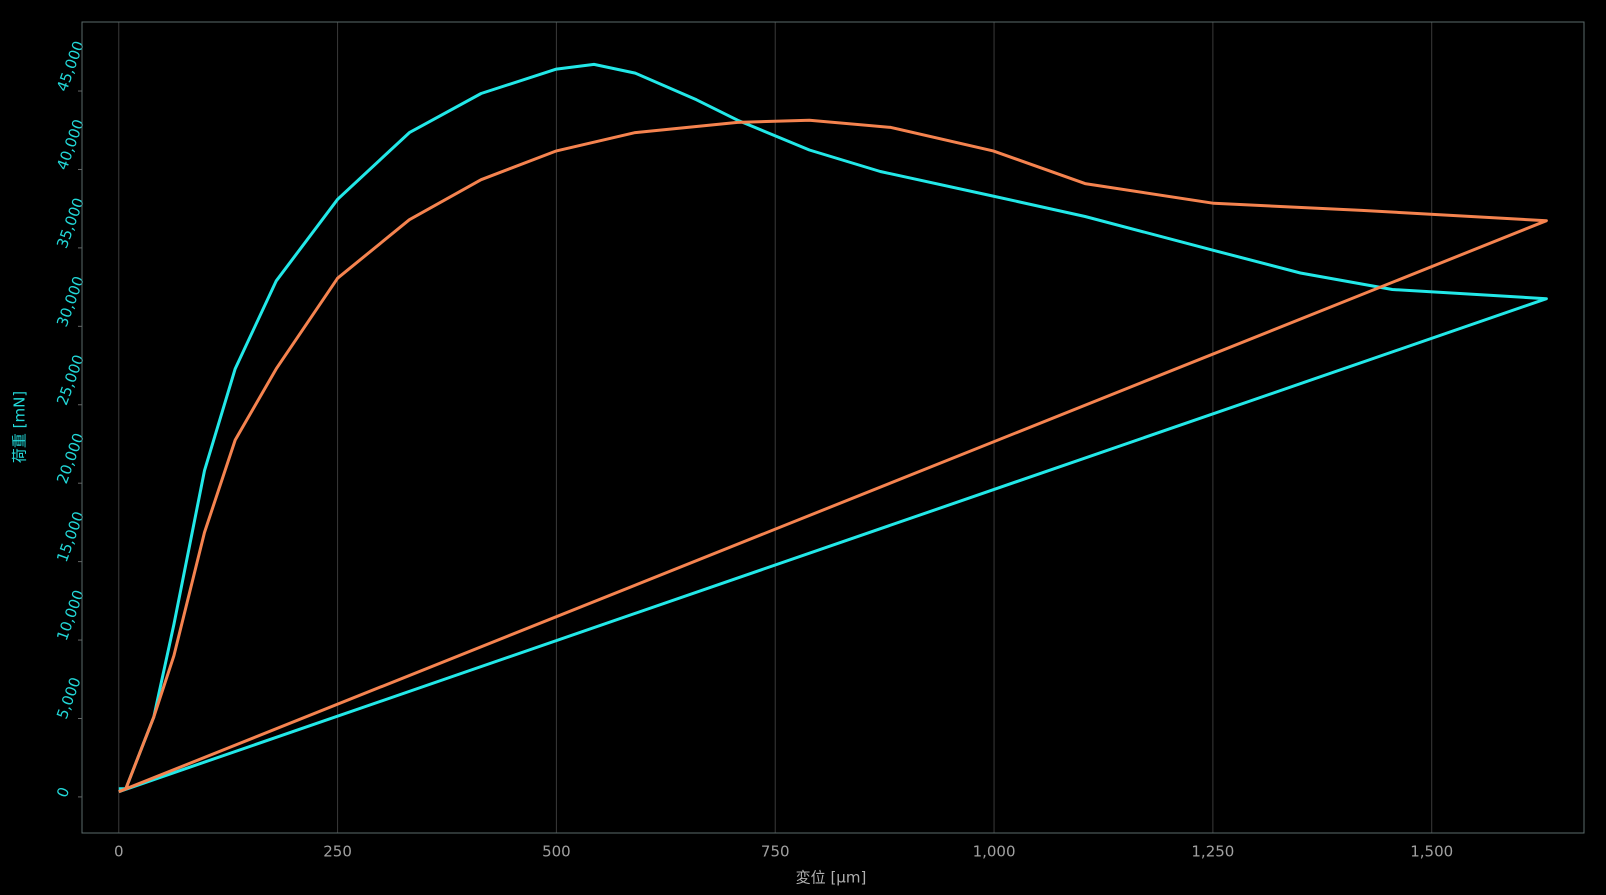 The height and width of the screenshot is (895, 1606). I want to click on y-axis-label: 荷重 [mN], so click(20, 427).